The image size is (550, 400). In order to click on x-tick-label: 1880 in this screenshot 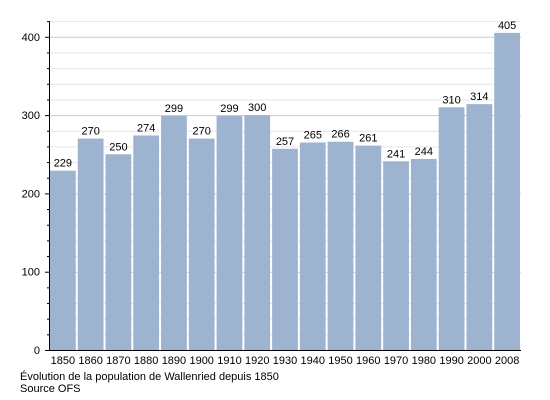, I will do `click(146, 361)`.